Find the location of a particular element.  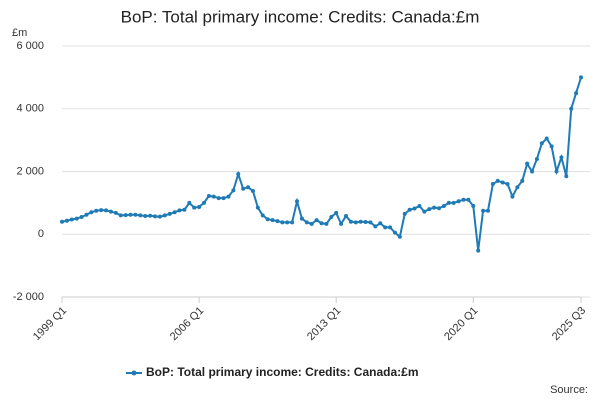

x-tick-label: 2006 Q1 is located at coordinates (187, 324).